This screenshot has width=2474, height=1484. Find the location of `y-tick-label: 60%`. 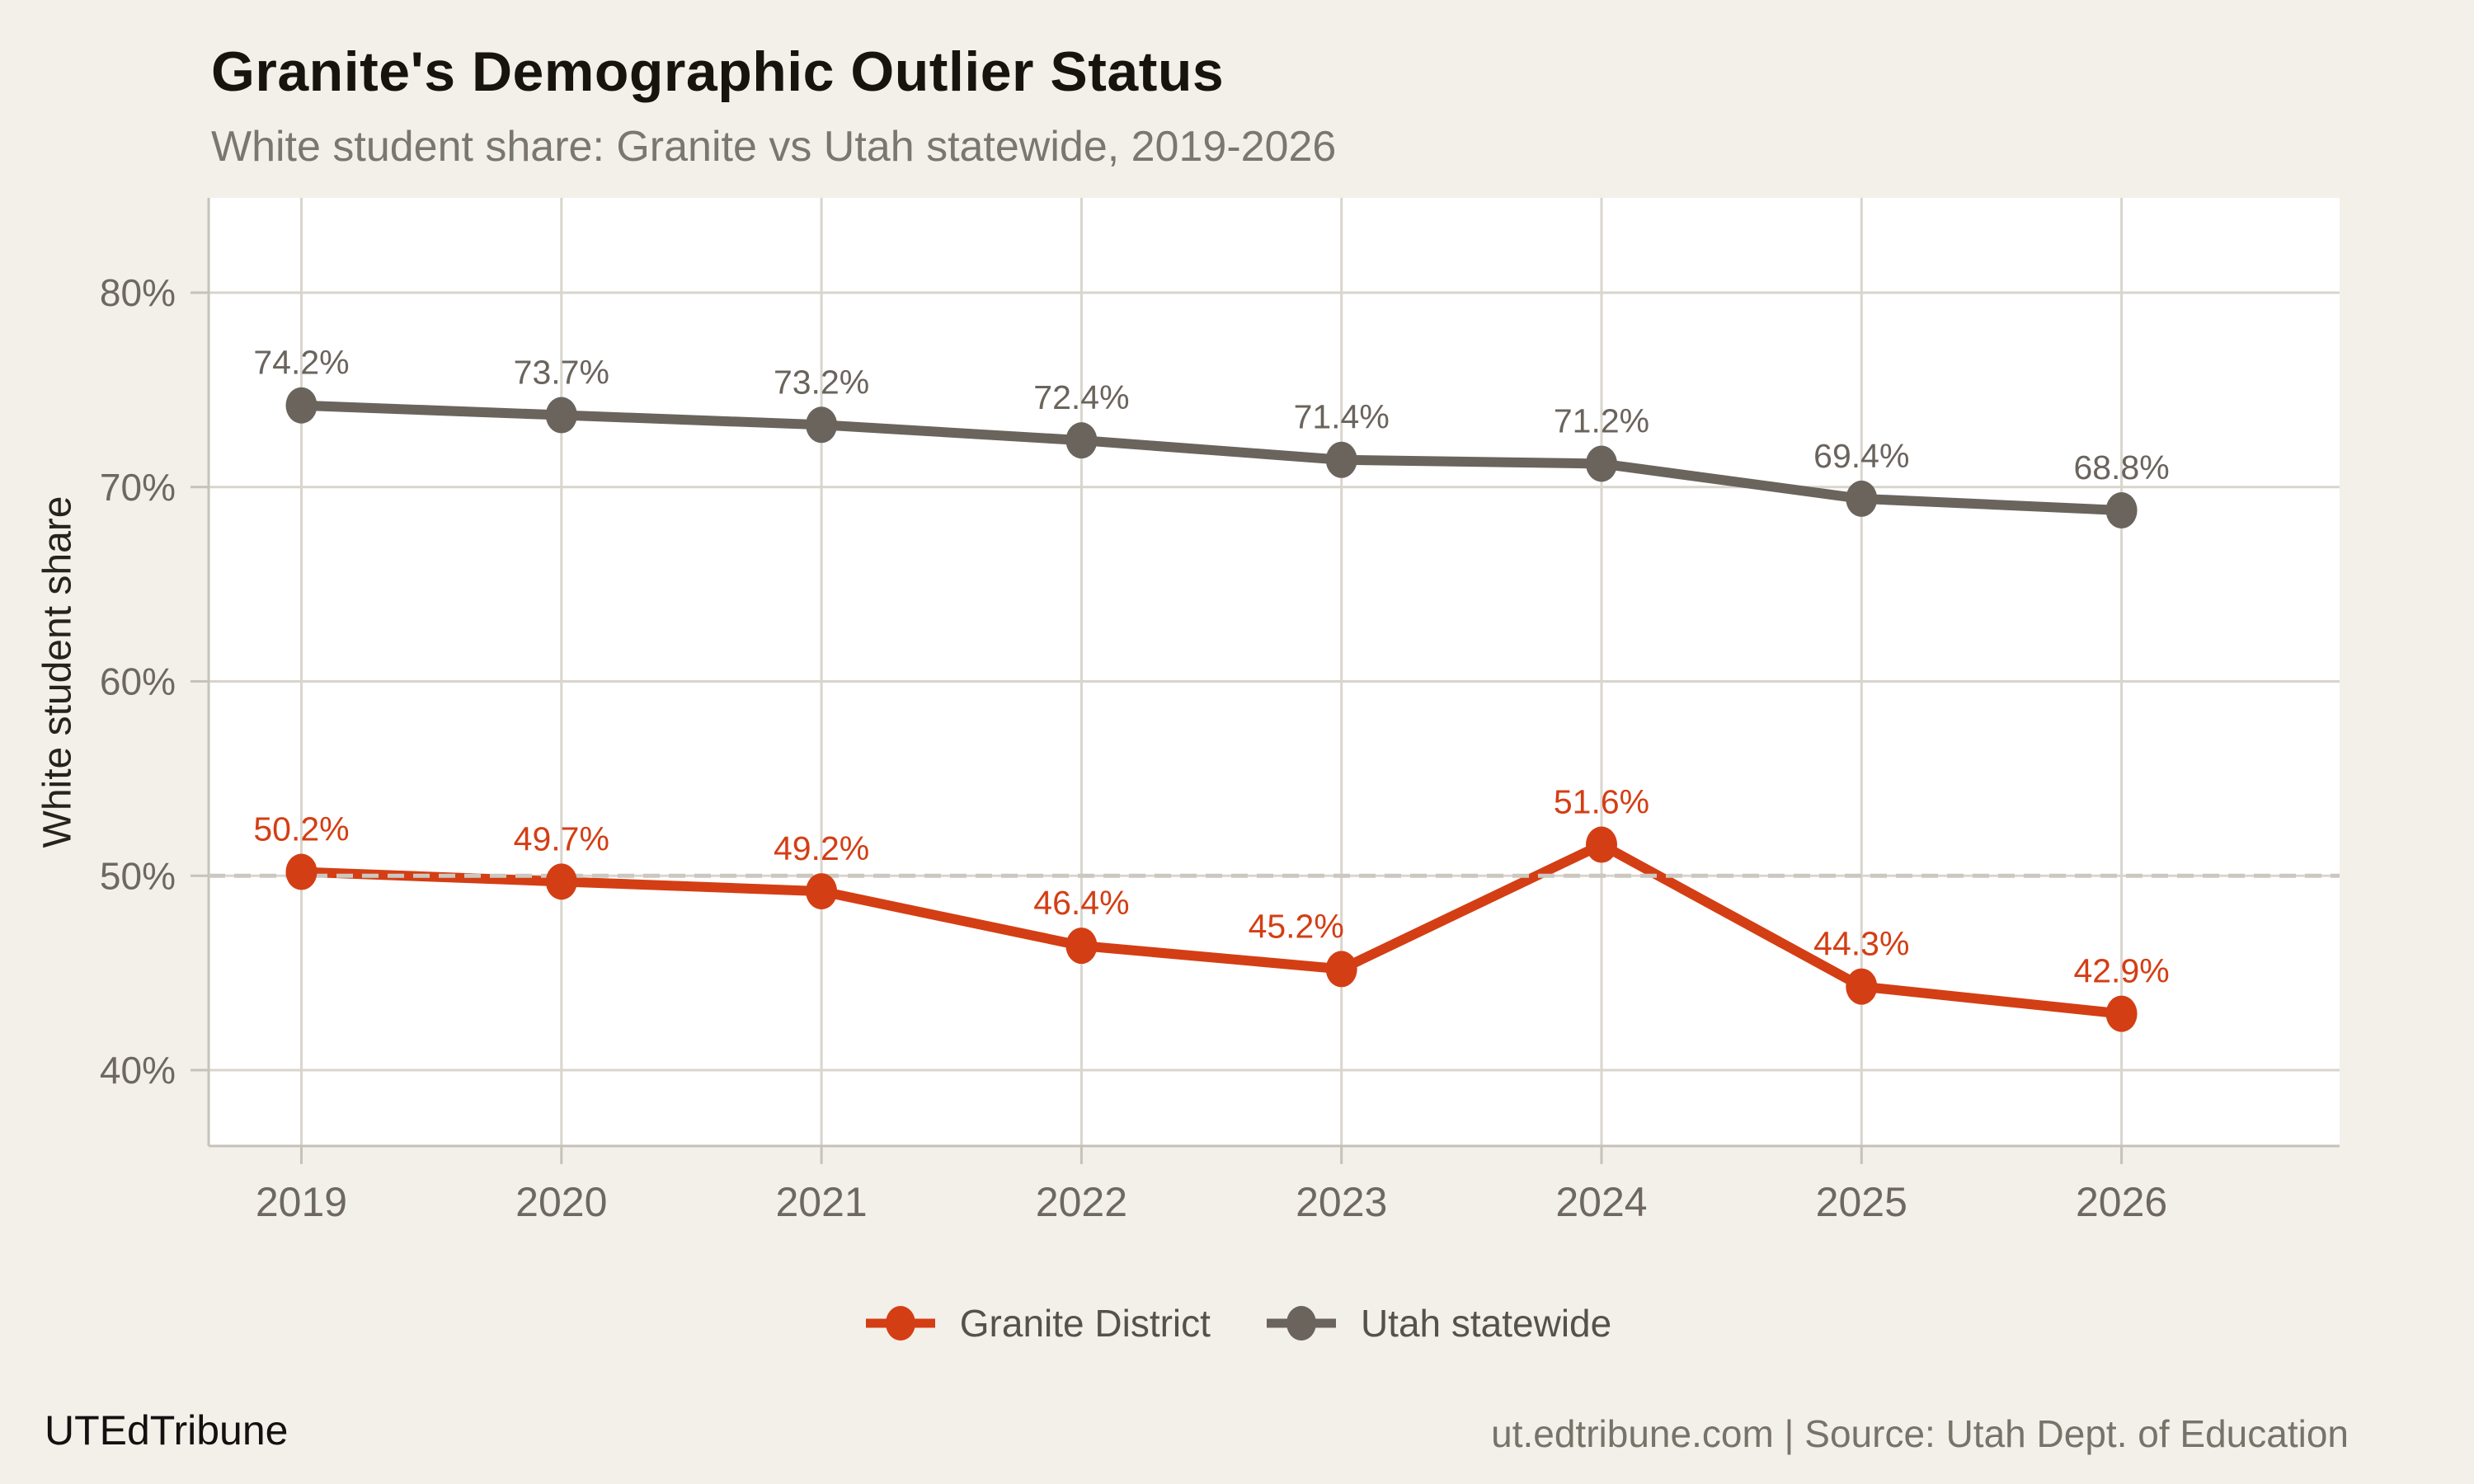

y-tick-label: 60% is located at coordinates (138, 681).